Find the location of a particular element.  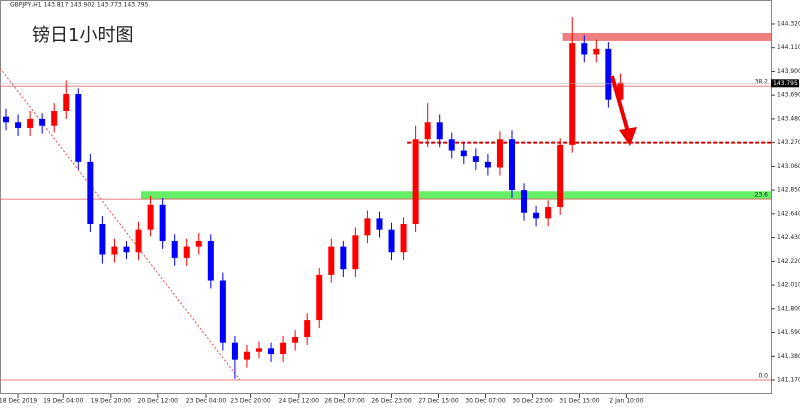

x-tick-label: 20 Dec 12:00 is located at coordinates (158, 401).